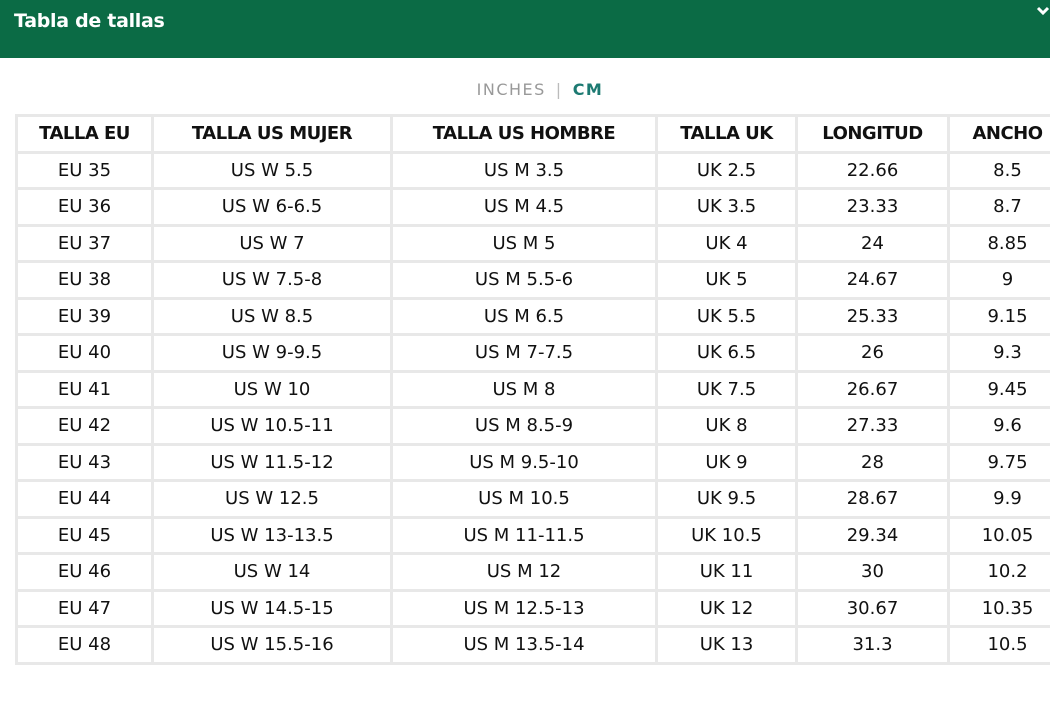  I want to click on table-cell: UK 9.5, so click(726, 499).